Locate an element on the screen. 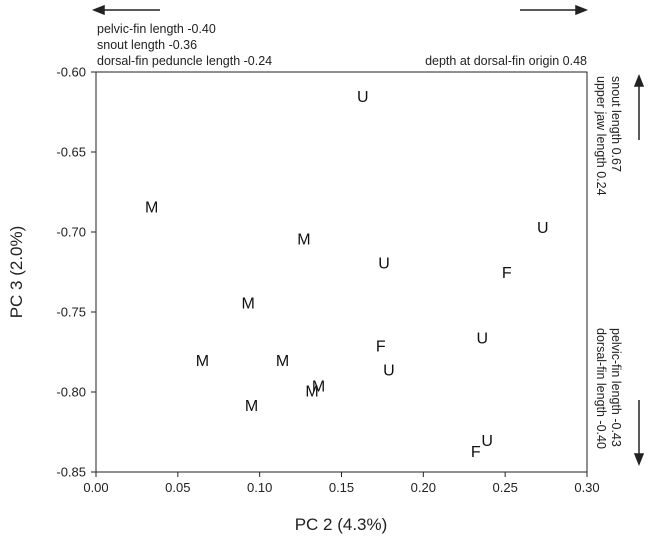 This screenshot has height=543, width=649. annotation-top-left-2: snout length -0.36 is located at coordinates (147, 45).